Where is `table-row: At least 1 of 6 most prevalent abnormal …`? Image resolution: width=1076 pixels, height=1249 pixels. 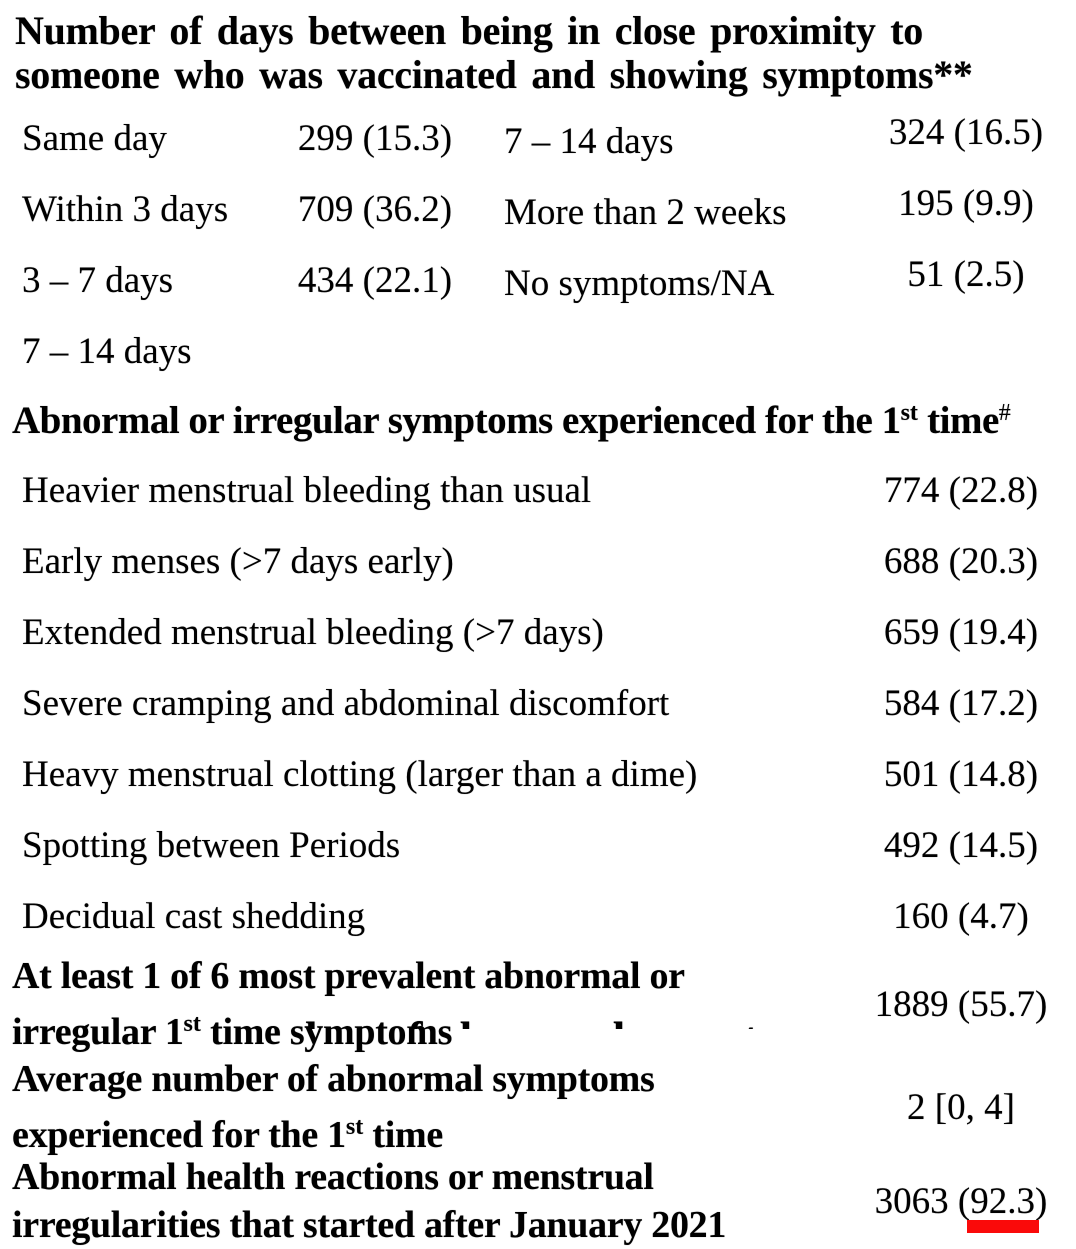
table-row: At least 1 of 6 most prevalent abnormal … is located at coordinates (538, 1003).